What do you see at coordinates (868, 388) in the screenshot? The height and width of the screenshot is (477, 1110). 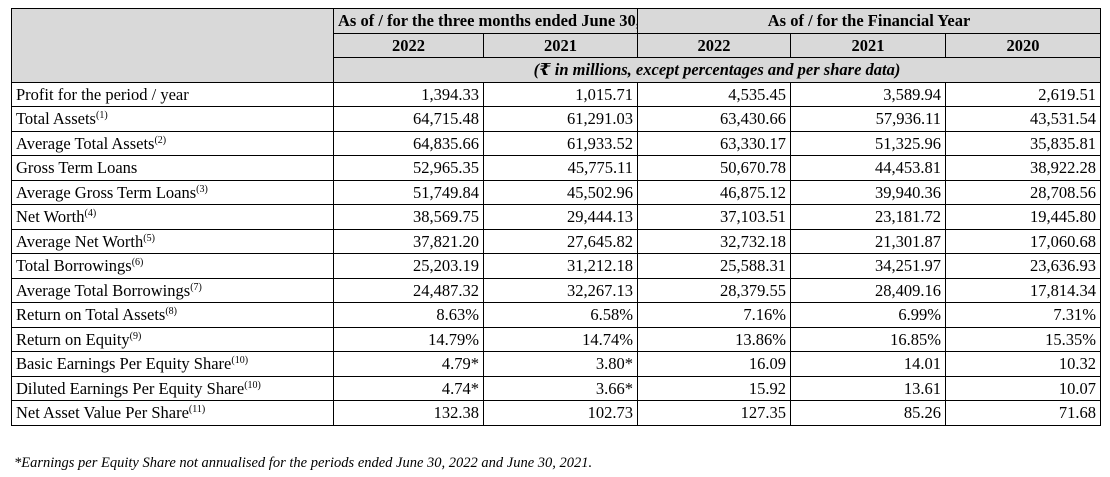 I see `value-cell: 13.61` at bounding box center [868, 388].